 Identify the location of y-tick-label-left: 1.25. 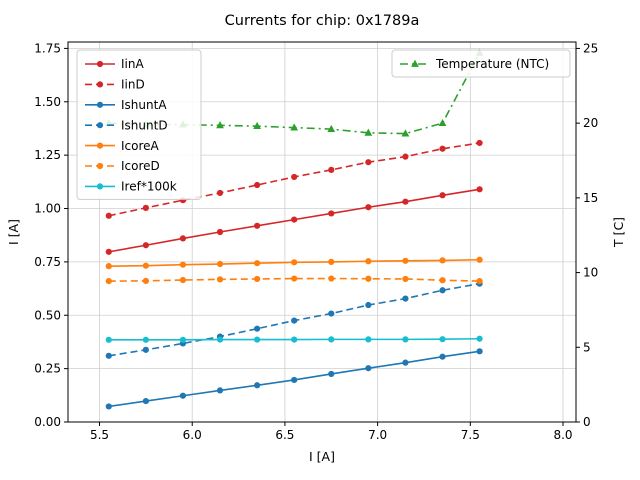
(47, 155).